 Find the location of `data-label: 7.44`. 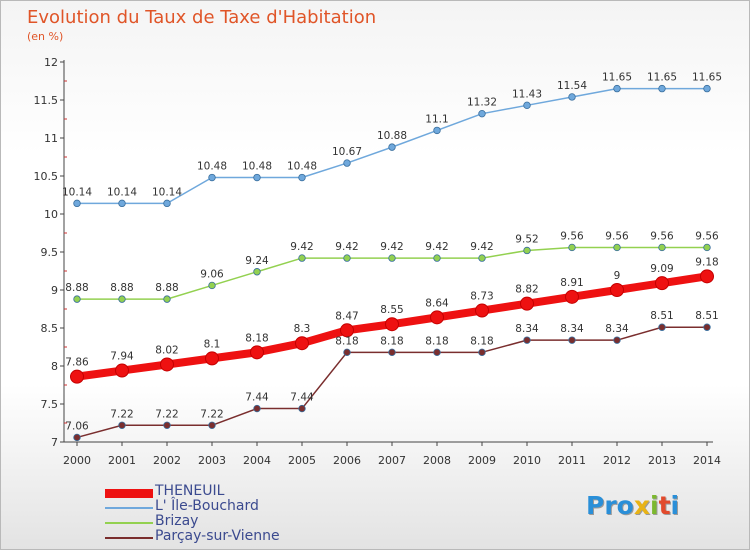

data-label: 7.44 is located at coordinates (302, 398).